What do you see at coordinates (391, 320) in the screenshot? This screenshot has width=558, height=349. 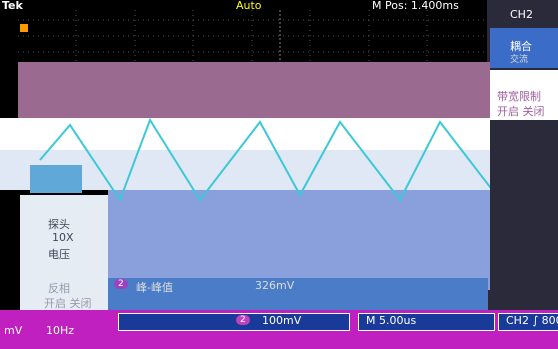 I see `timebase: M 5.00us` at bounding box center [391, 320].